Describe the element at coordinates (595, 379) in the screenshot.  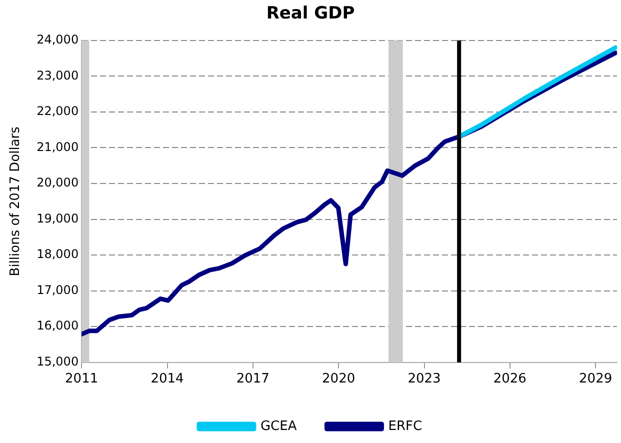
I see `x-tick-label: 2029` at that location.